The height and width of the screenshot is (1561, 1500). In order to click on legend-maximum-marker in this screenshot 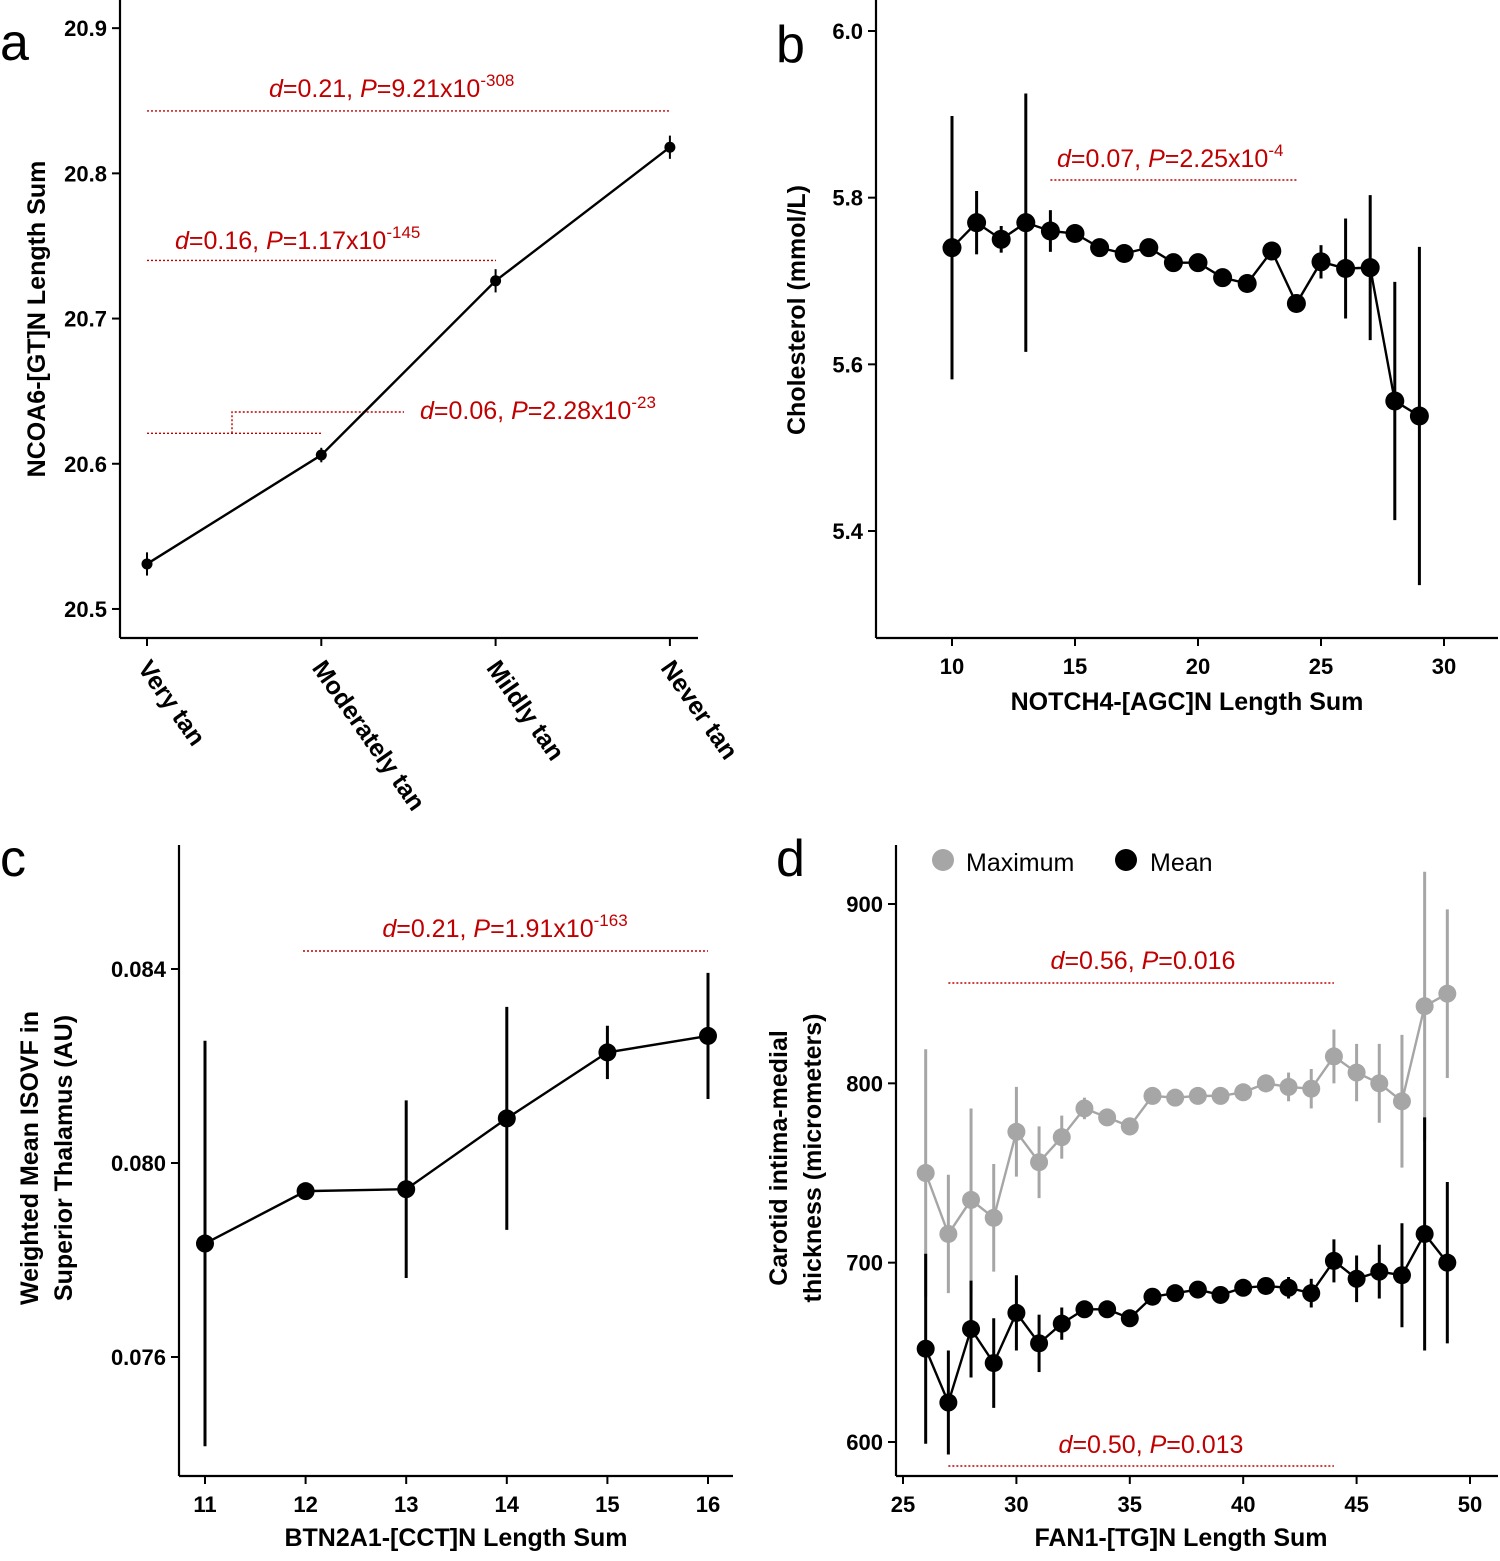, I will do `click(943, 860)`.